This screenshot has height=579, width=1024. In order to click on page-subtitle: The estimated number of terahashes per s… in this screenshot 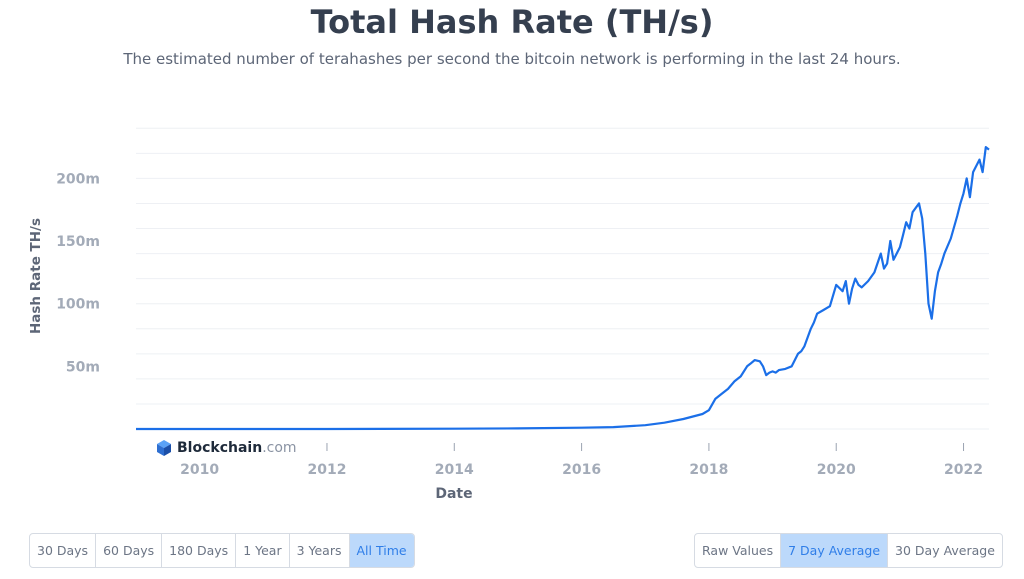, I will do `click(512, 59)`.